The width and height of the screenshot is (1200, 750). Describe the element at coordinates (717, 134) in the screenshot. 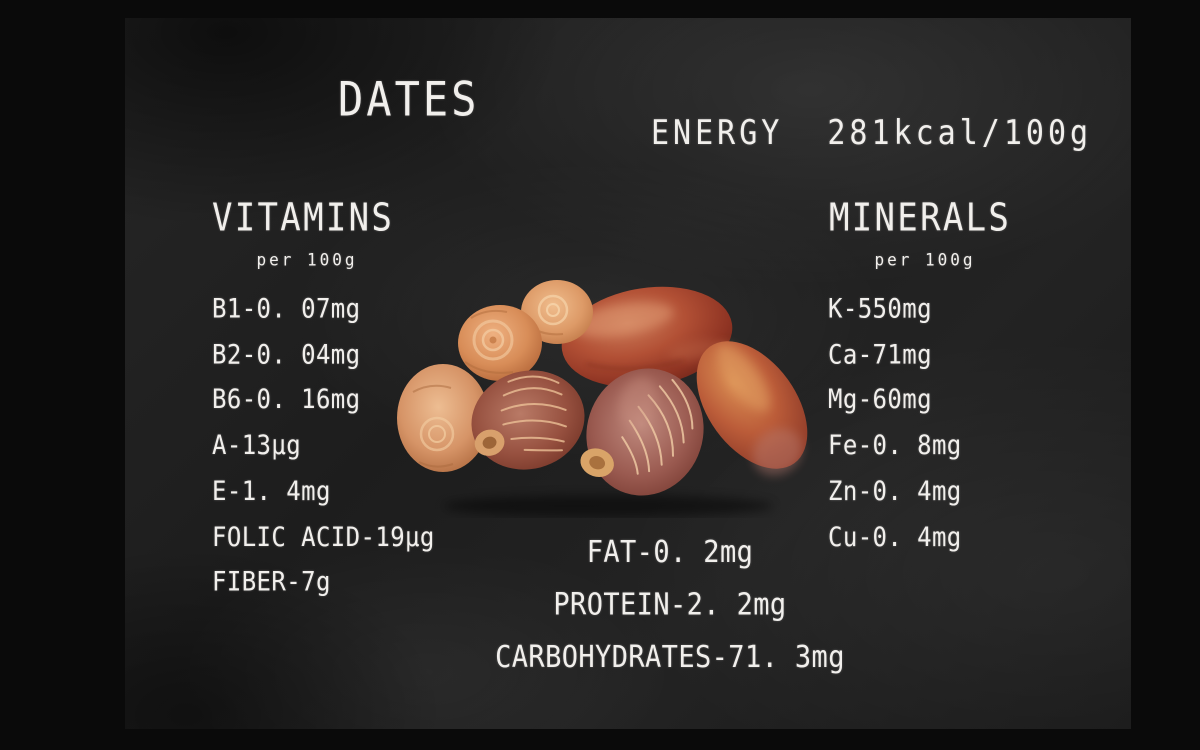

I see `energy-label: ENERGY` at that location.